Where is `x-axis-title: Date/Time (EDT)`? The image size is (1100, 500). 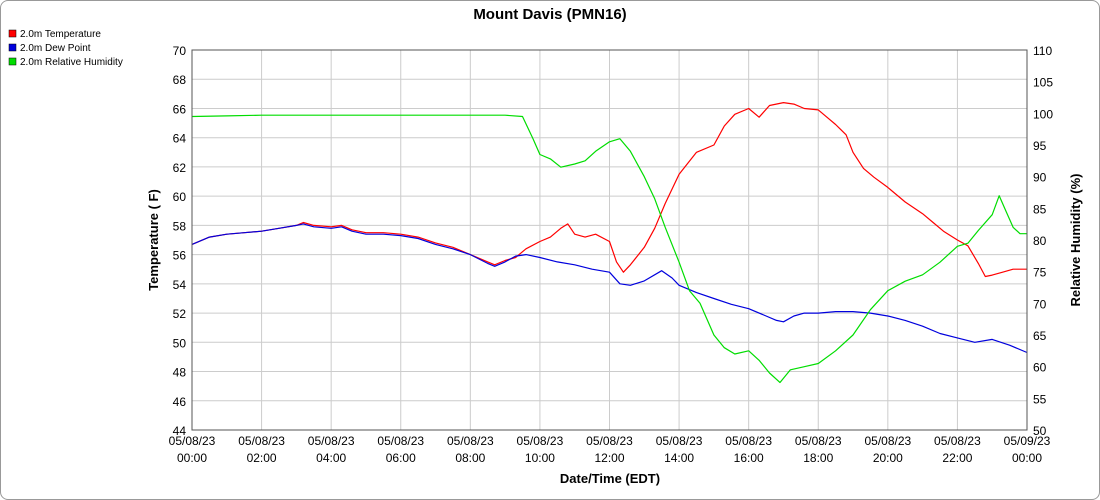
x-axis-title: Date/Time (EDT) is located at coordinates (610, 478).